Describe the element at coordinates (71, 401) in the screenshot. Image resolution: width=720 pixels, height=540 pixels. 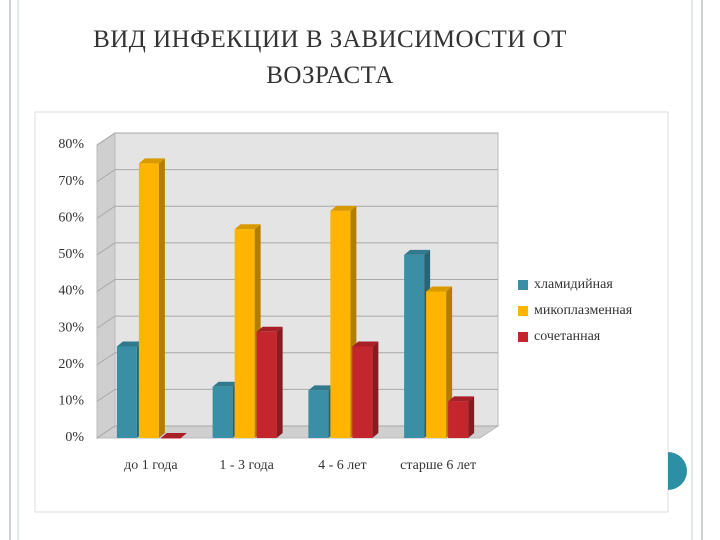
I see `y-tick-label: 10%` at that location.